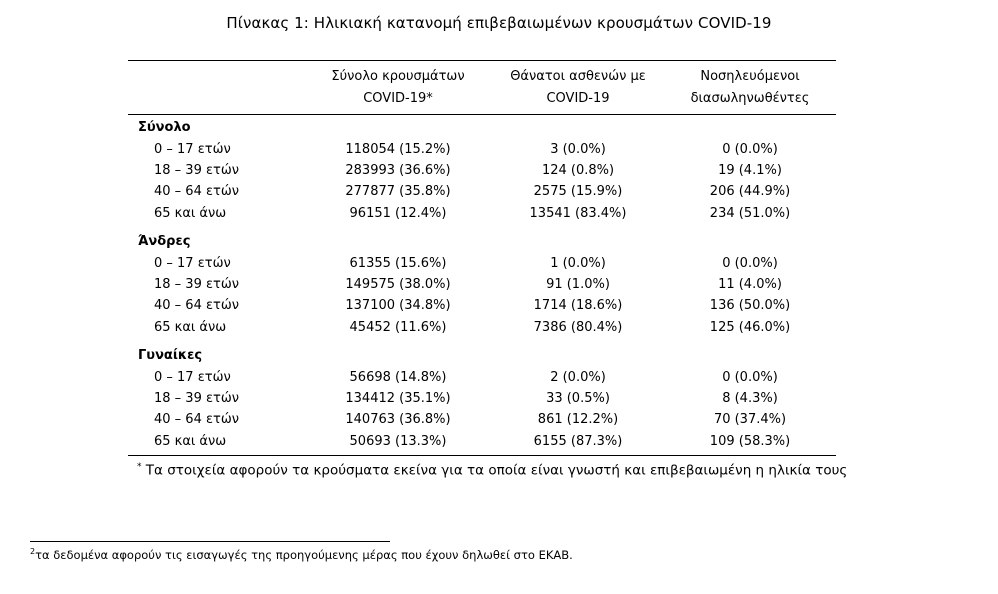  I want to click on header-total-cases-line1: Σύνολο κρουσμάτων, so click(398, 76).